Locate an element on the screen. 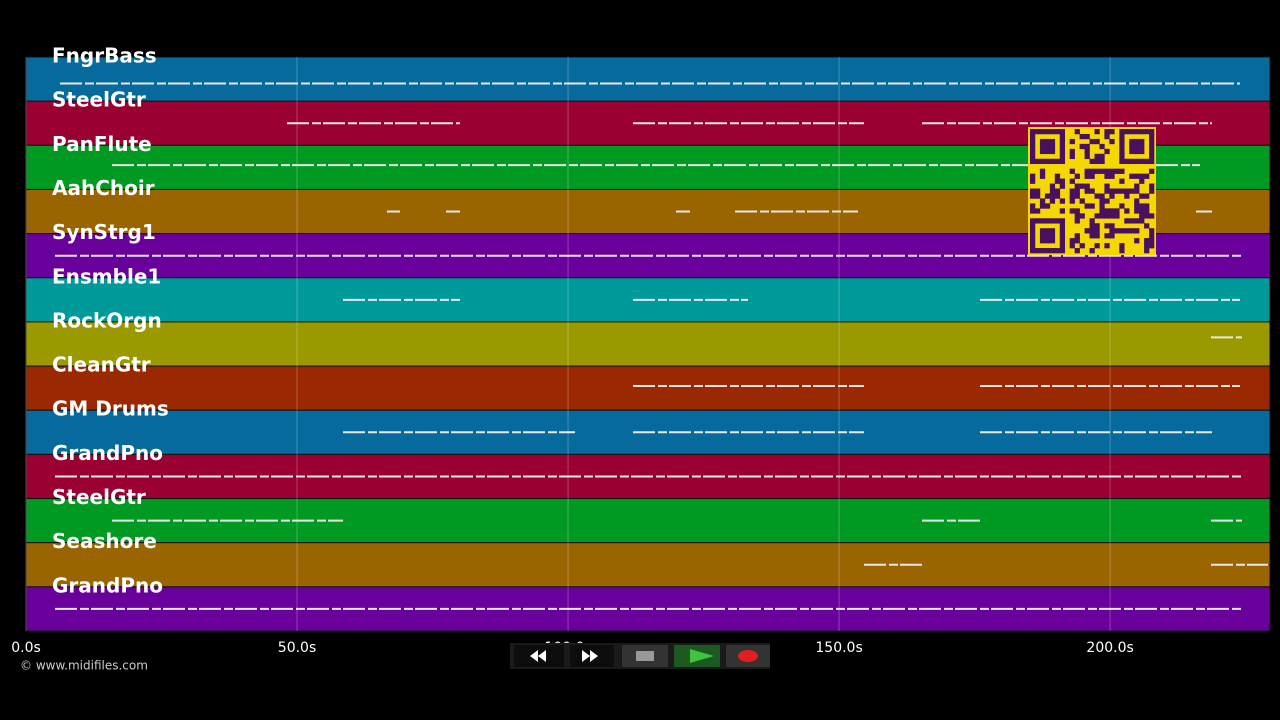 This screenshot has width=1280, height=720. track-name: Ensmble1 is located at coordinates (106, 276).